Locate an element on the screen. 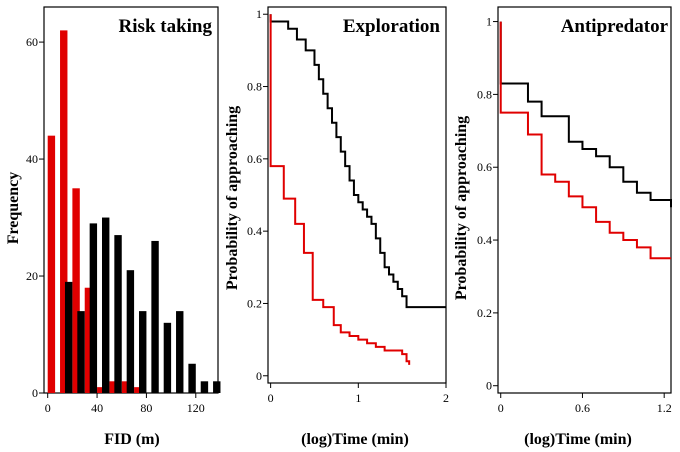 This screenshot has height=452, width=680. y-tick-label: 20 is located at coordinates (32, 276).